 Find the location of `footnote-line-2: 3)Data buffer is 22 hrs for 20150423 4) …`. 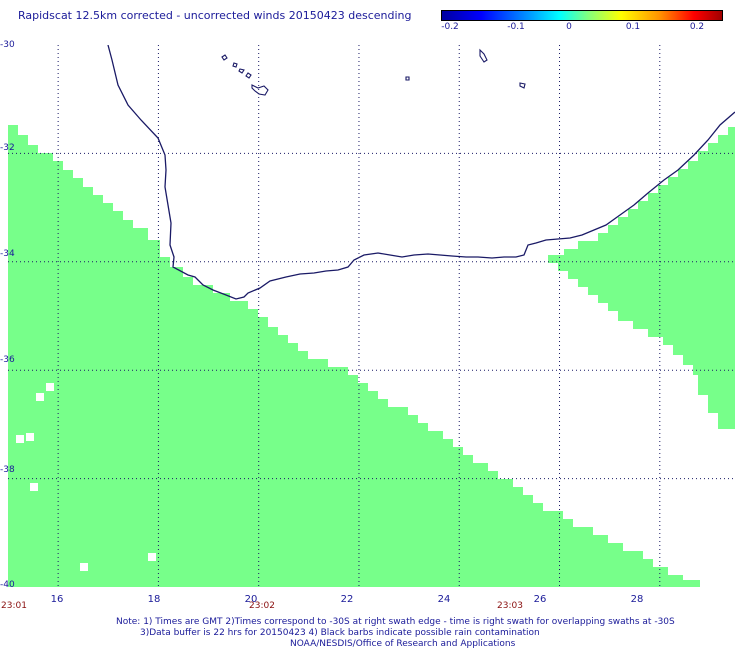

footnote-line-2: 3)Data buffer is 22 hrs for 20150423 4) … is located at coordinates (340, 633).